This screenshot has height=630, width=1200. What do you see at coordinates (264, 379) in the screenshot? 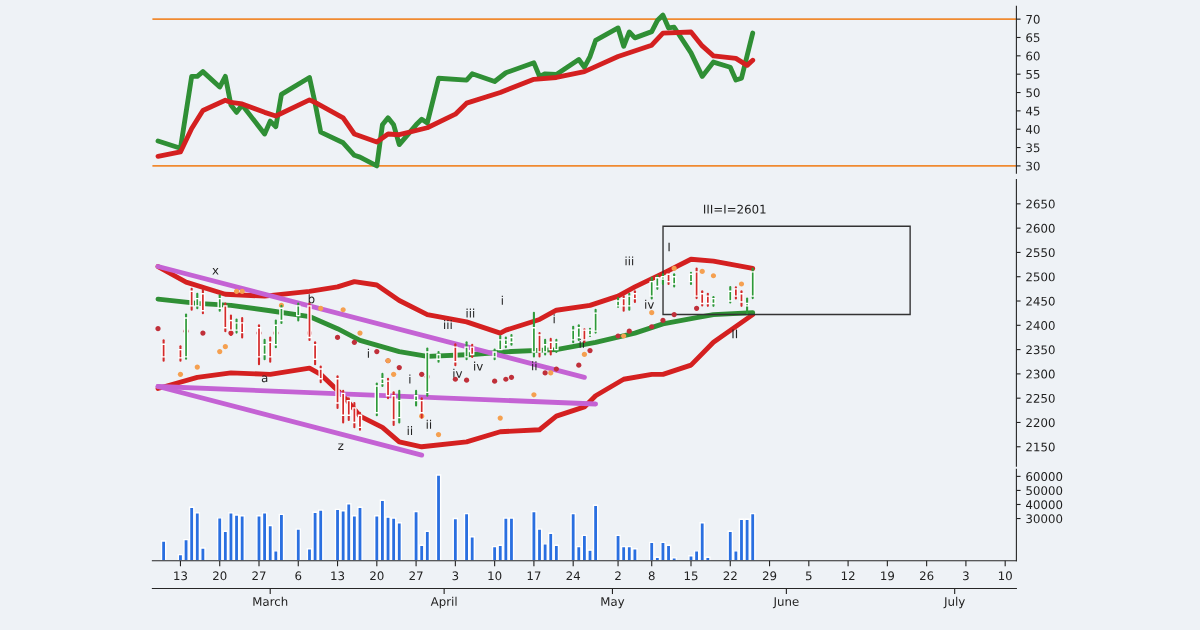
I see `annotation: a` at bounding box center [264, 379].